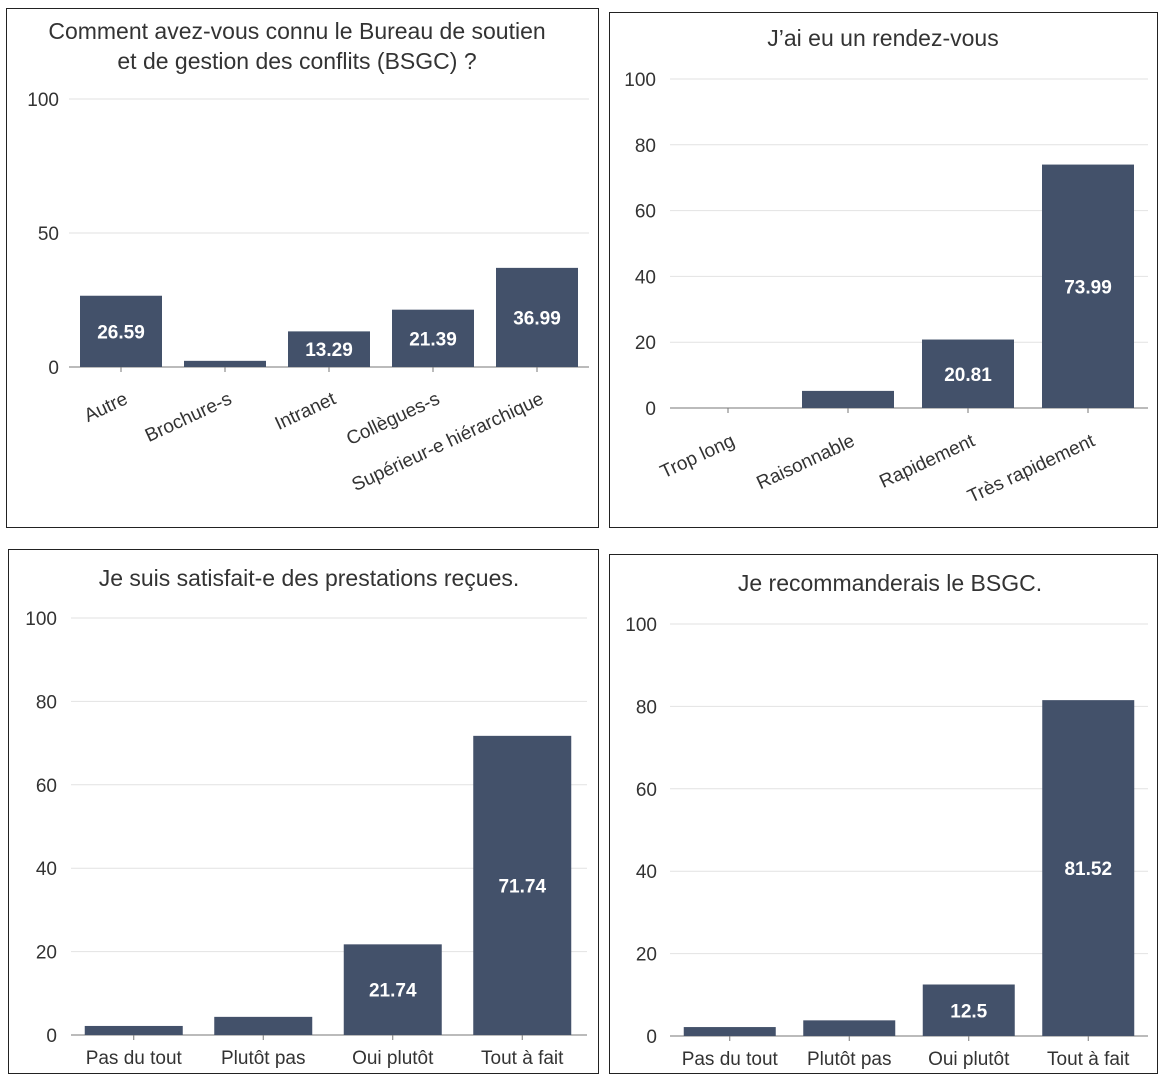  Describe the element at coordinates (106, 407) in the screenshot. I see `x-tick-label: Autre` at that location.